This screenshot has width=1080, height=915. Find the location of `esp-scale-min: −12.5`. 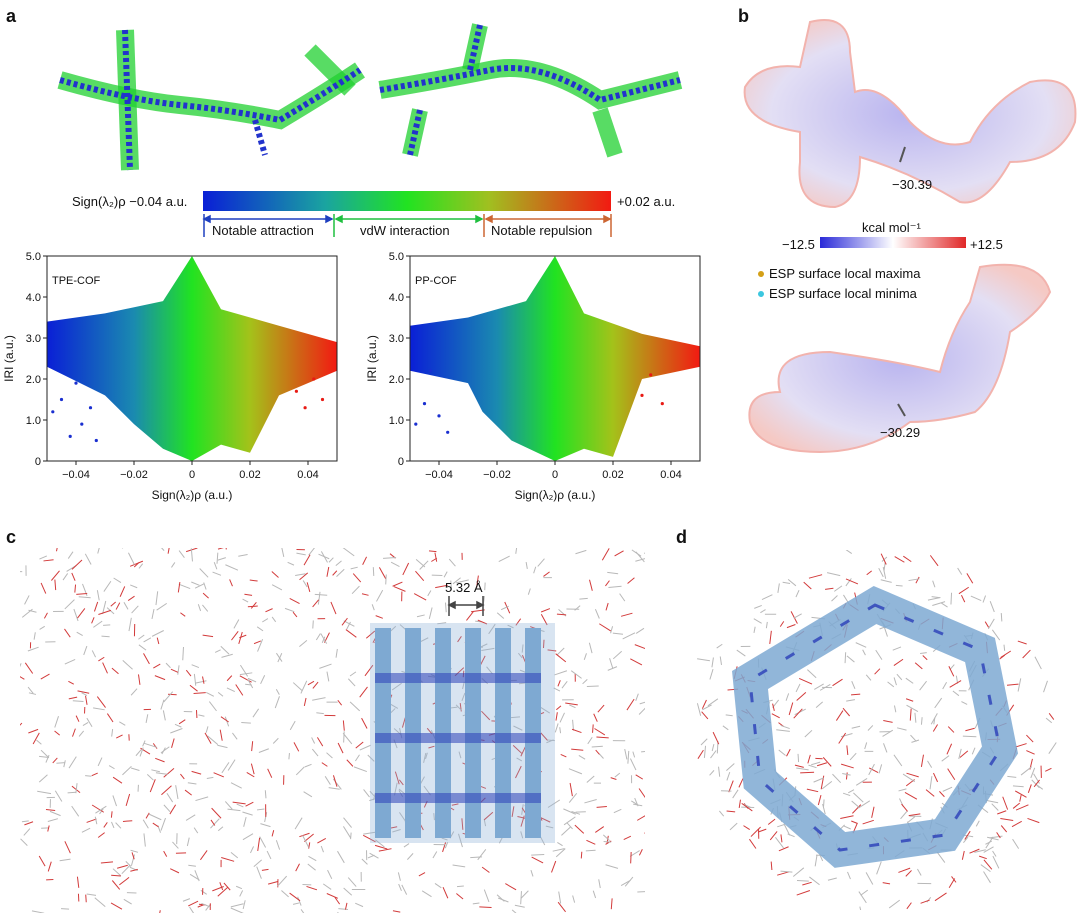

esp-scale-min: −12.5 is located at coordinates (798, 244).